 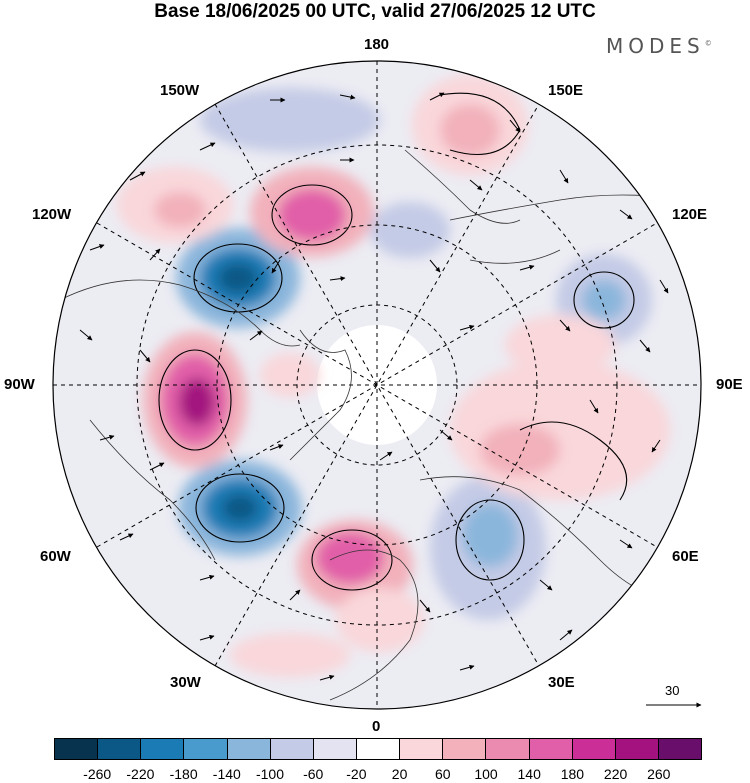 I want to click on colorbar-tick-label: 20, so click(x=399, y=774).